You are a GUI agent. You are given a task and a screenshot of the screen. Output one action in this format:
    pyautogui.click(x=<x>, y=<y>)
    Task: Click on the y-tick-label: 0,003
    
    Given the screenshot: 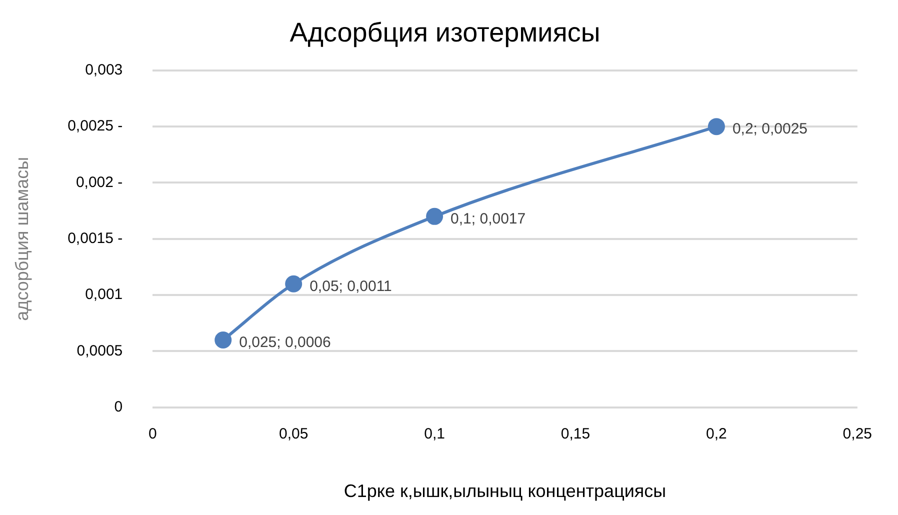 What is the action you would take?
    pyautogui.click(x=104, y=70)
    